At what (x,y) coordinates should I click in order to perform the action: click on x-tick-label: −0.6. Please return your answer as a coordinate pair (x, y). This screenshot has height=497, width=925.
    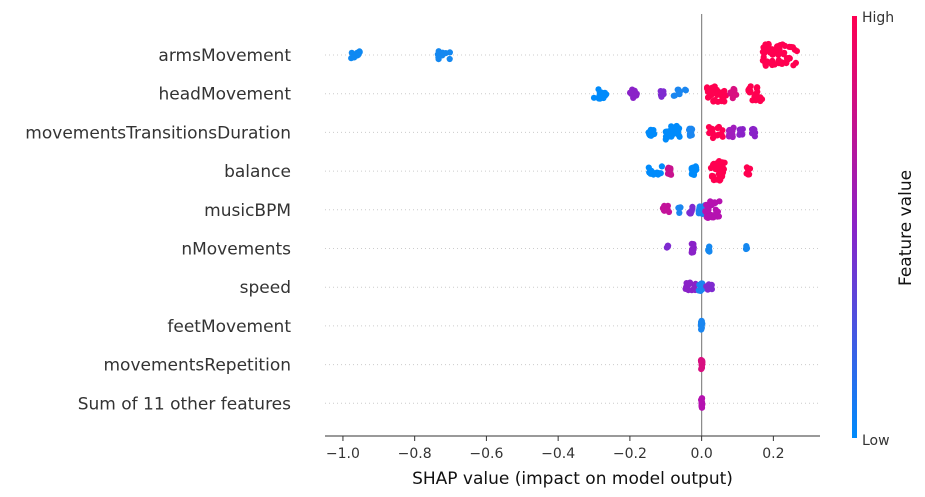
    Looking at the image, I should click on (486, 454).